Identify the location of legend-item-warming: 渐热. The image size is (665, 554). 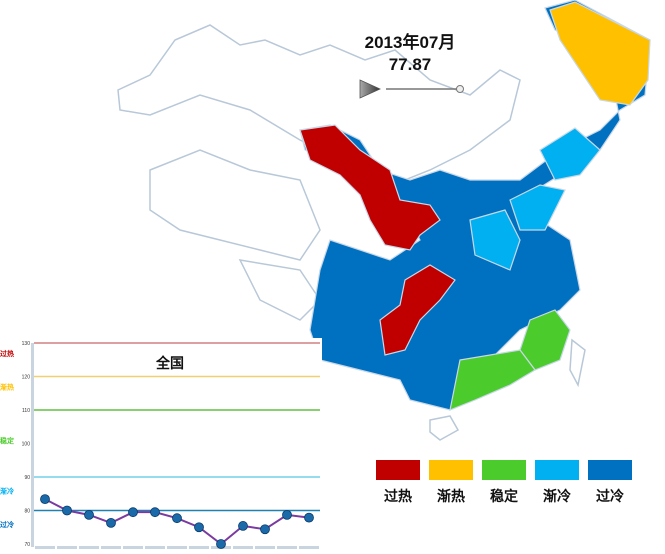
(451, 483).